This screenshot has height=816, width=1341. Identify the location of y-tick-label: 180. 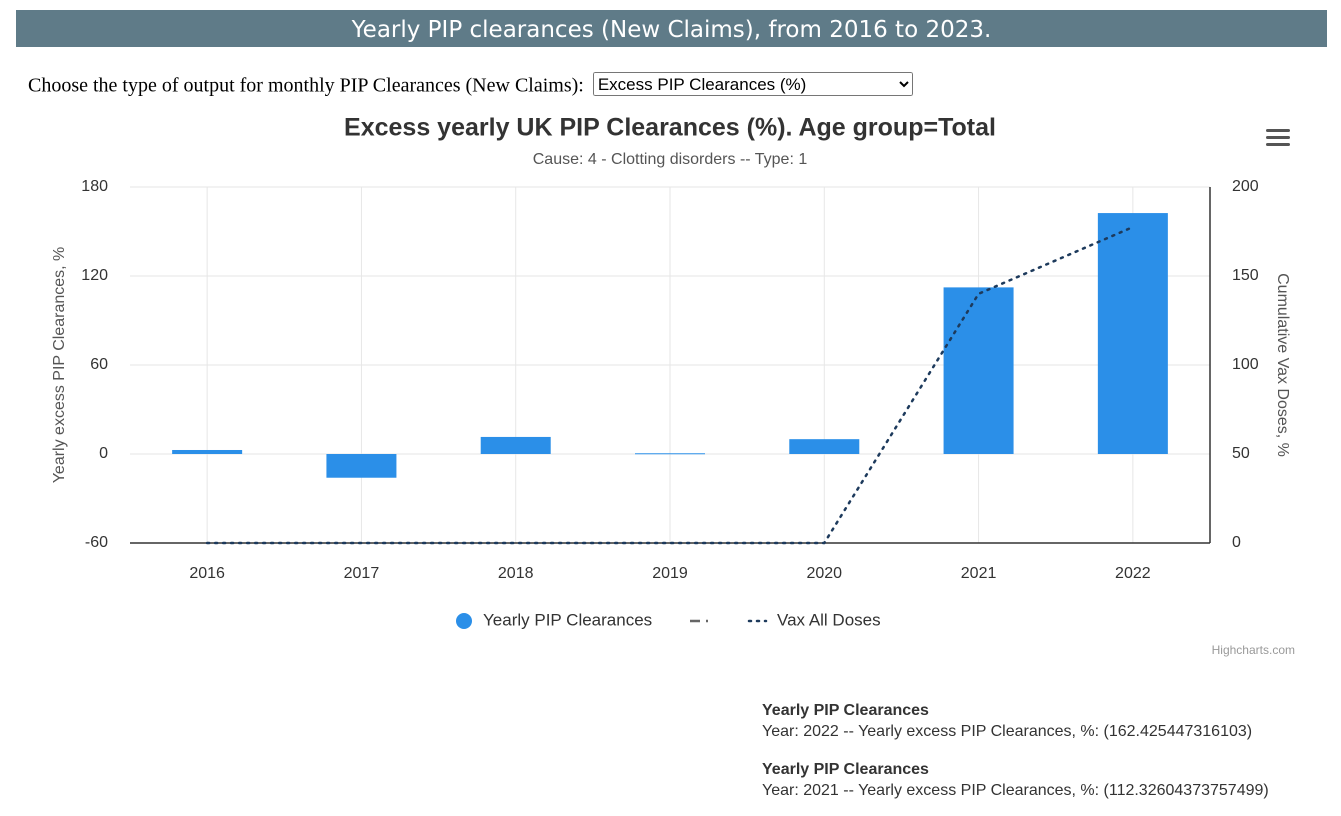
(94, 186).